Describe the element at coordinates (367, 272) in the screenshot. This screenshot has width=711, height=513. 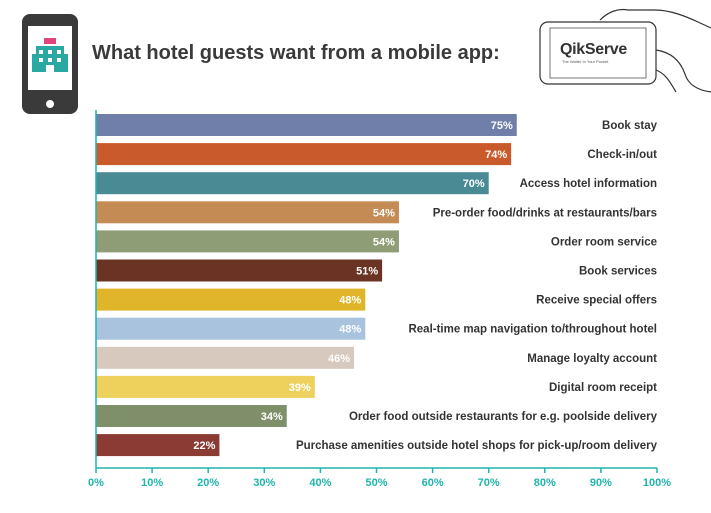
I see `bar-value-label: 51%` at that location.